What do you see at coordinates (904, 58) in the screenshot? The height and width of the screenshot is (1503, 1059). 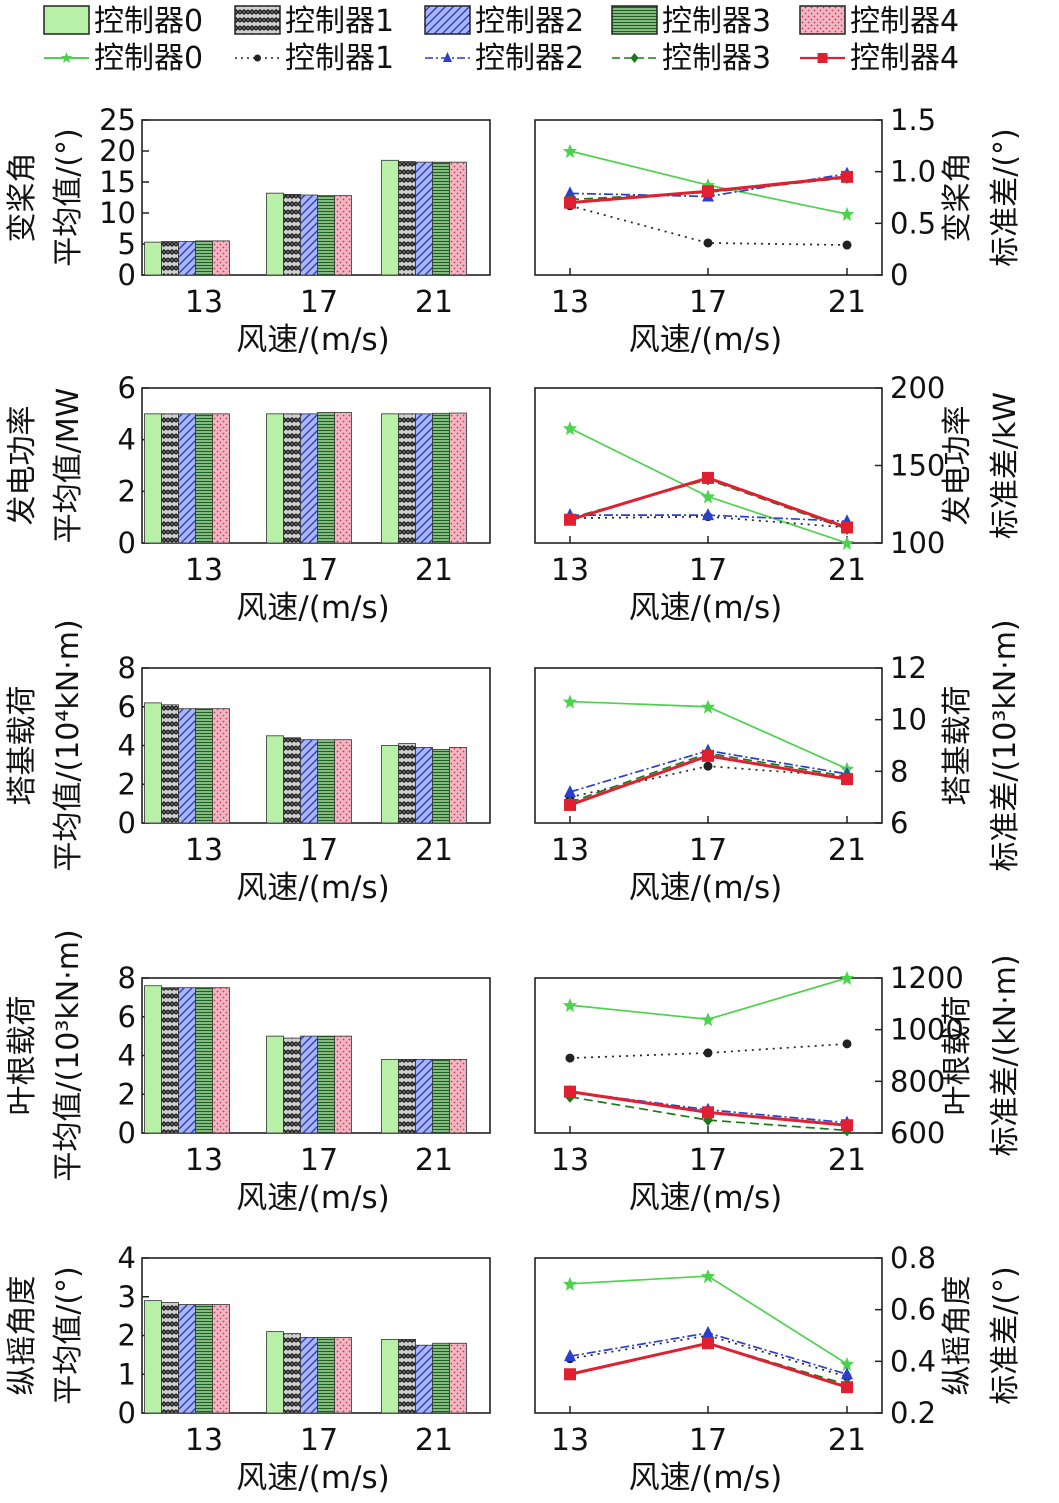 I see `legend-label: 控制器4` at bounding box center [904, 58].